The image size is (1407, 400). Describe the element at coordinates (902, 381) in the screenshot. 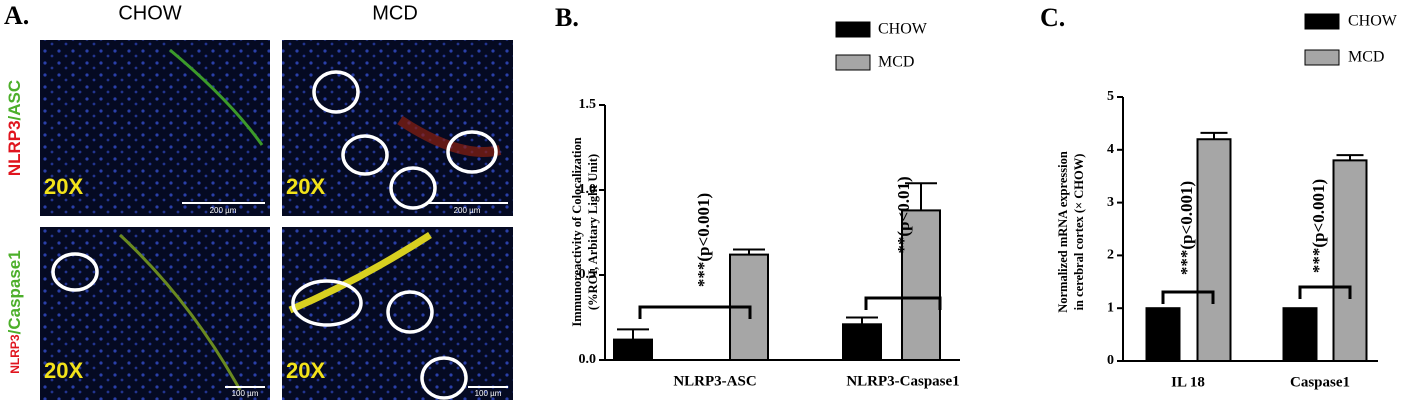

I see `x-tick-label: NLRP3-Caspase1` at that location.